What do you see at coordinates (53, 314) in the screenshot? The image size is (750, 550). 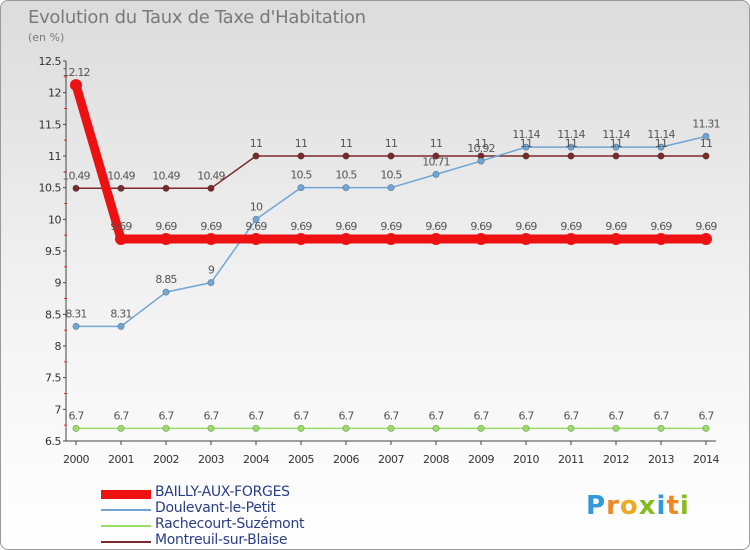 I see `y-tick-label: 8.5` at bounding box center [53, 314].